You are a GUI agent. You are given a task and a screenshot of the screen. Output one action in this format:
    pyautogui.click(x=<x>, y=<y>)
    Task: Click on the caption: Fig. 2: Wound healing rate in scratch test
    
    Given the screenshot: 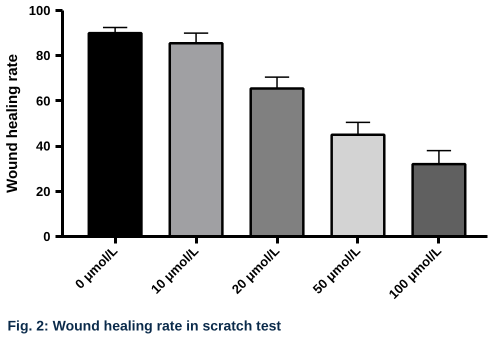 What is the action you would take?
    pyautogui.click(x=145, y=326)
    